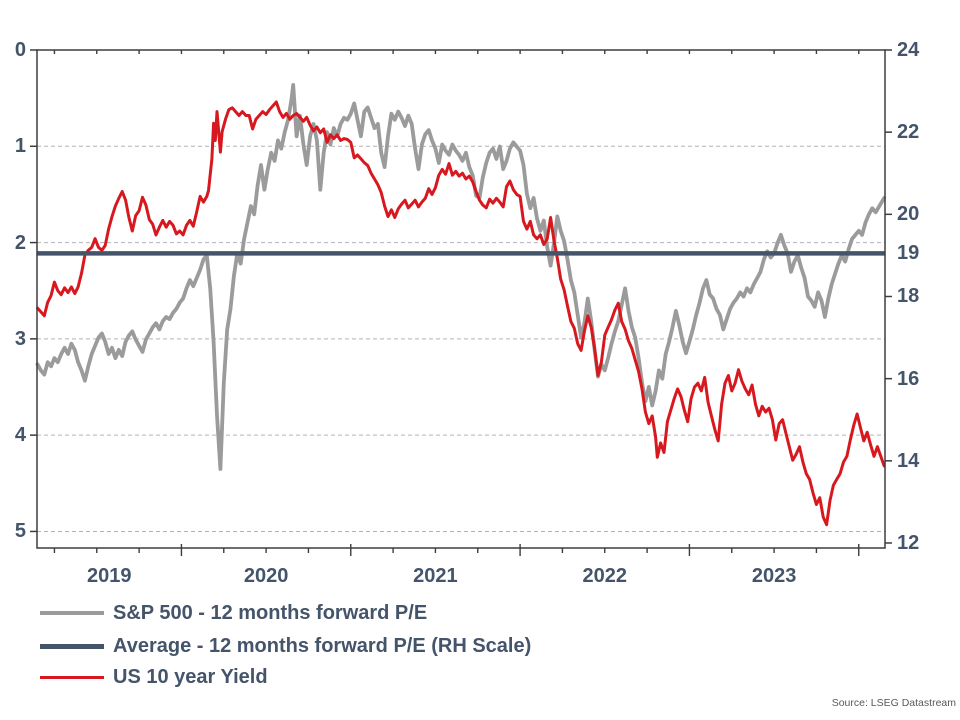  Describe the element at coordinates (20, 146) in the screenshot. I see `left-axis-tick-label: 1` at that location.